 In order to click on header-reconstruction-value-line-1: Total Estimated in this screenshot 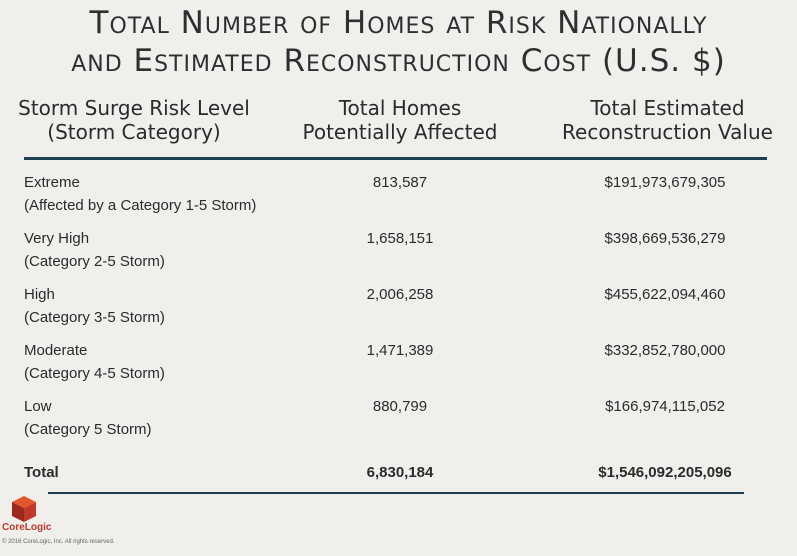, I will do `click(667, 108)`.